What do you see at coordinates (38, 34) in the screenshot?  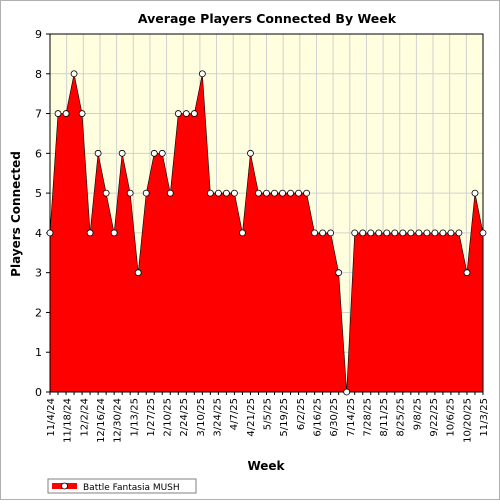 I see `y-tick-label: 9` at bounding box center [38, 34].